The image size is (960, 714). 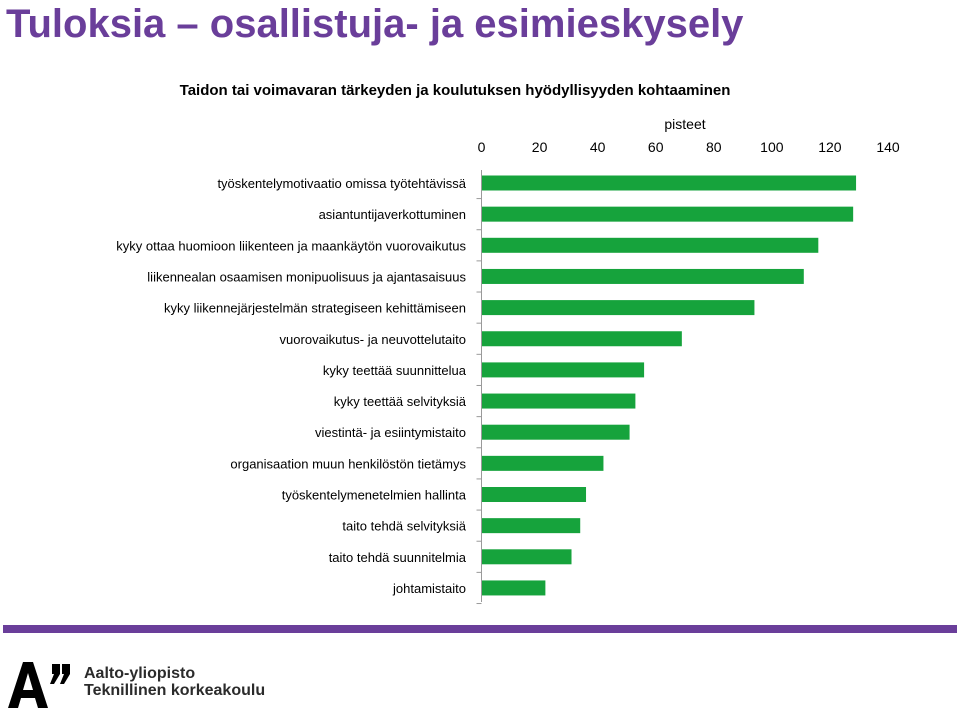 What do you see at coordinates (374, 495) in the screenshot?
I see `category-label: työskentelymenetelmien hallinta` at bounding box center [374, 495].